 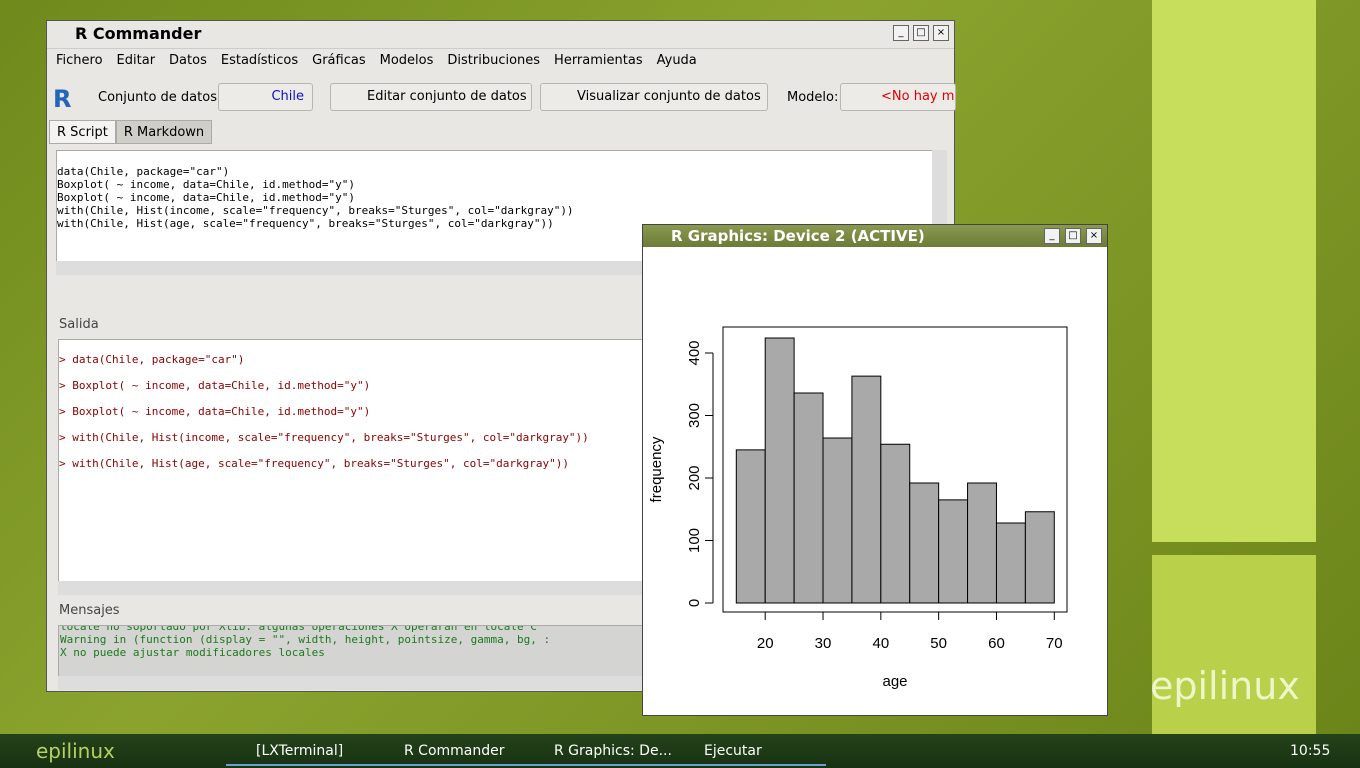 I want to click on title: R Graphics: Device 2 (ACTIVE), so click(x=798, y=236).